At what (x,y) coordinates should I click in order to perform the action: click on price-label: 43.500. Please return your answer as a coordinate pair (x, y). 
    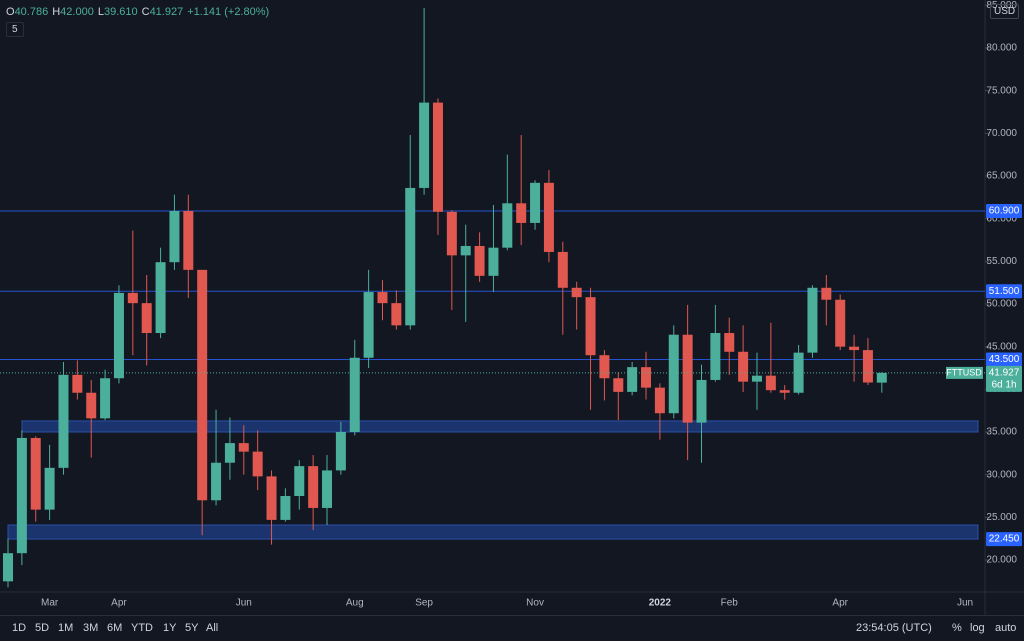
    Looking at the image, I should click on (1004, 359).